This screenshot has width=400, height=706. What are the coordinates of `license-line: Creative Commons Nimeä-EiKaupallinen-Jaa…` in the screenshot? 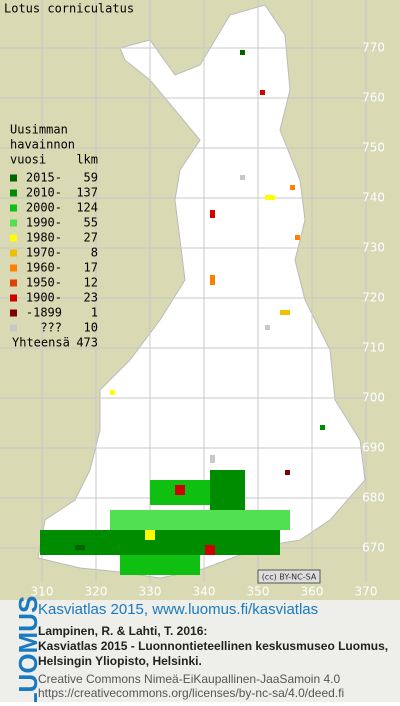 It's located at (189, 679).